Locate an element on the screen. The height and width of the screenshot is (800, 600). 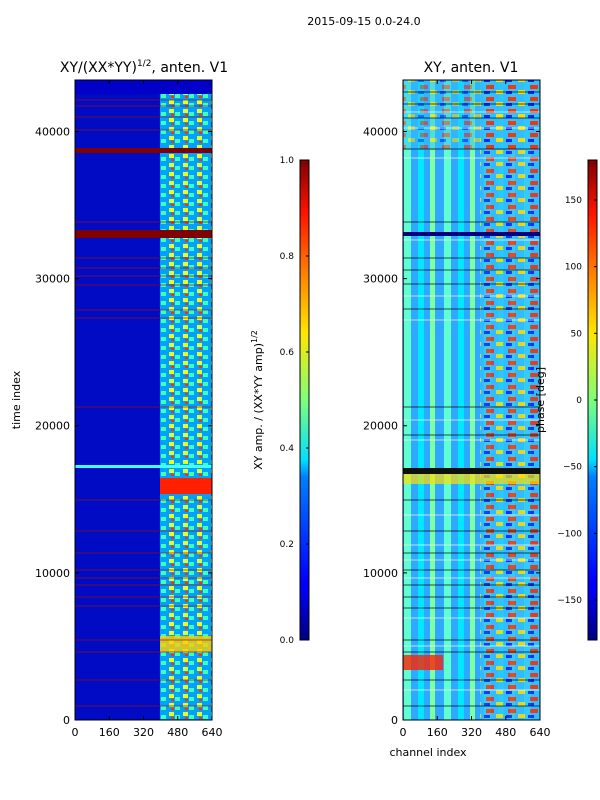
phase-panel-title: XY, anten. V1 is located at coordinates (471, 68).